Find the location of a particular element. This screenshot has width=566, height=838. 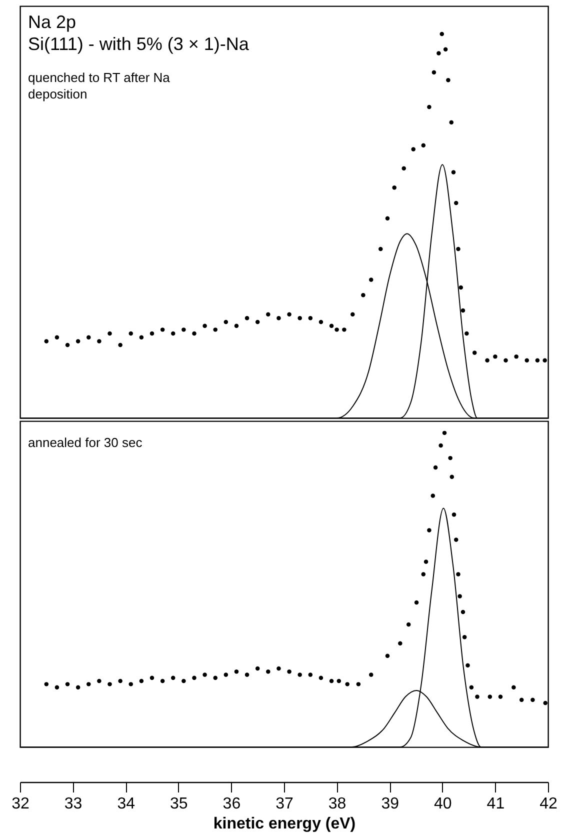

x-axis-title: kinetic energy (eV) is located at coordinates (284, 824).